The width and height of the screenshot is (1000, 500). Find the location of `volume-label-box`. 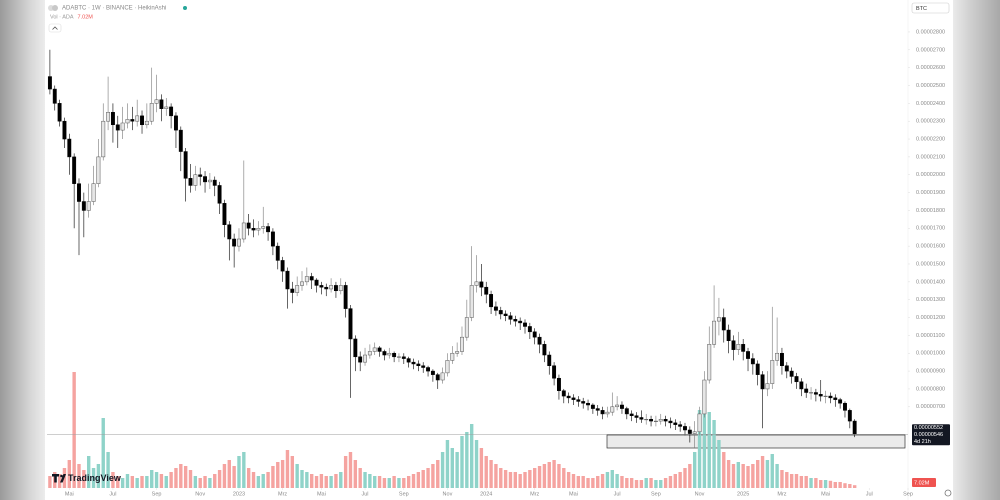

volume-label-box is located at coordinates (924, 482).